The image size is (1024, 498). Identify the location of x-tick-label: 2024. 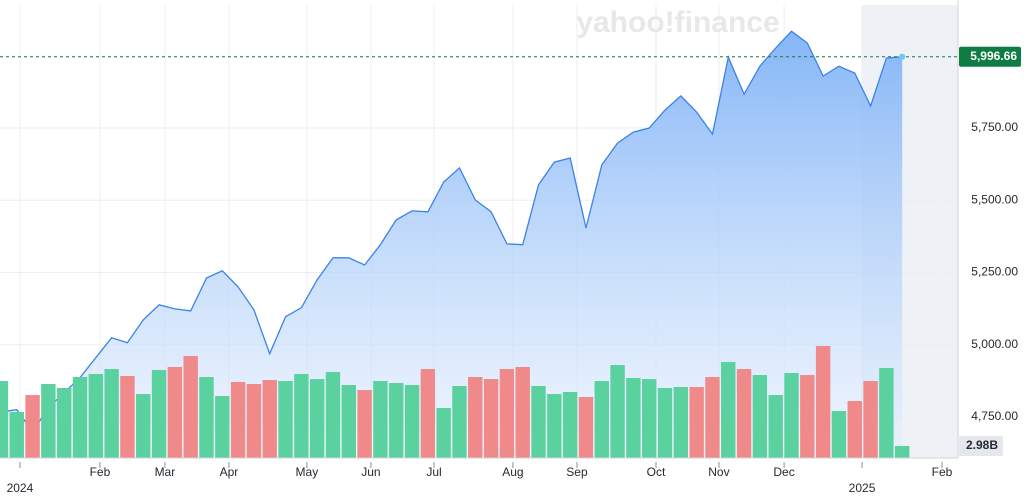
(20, 488).